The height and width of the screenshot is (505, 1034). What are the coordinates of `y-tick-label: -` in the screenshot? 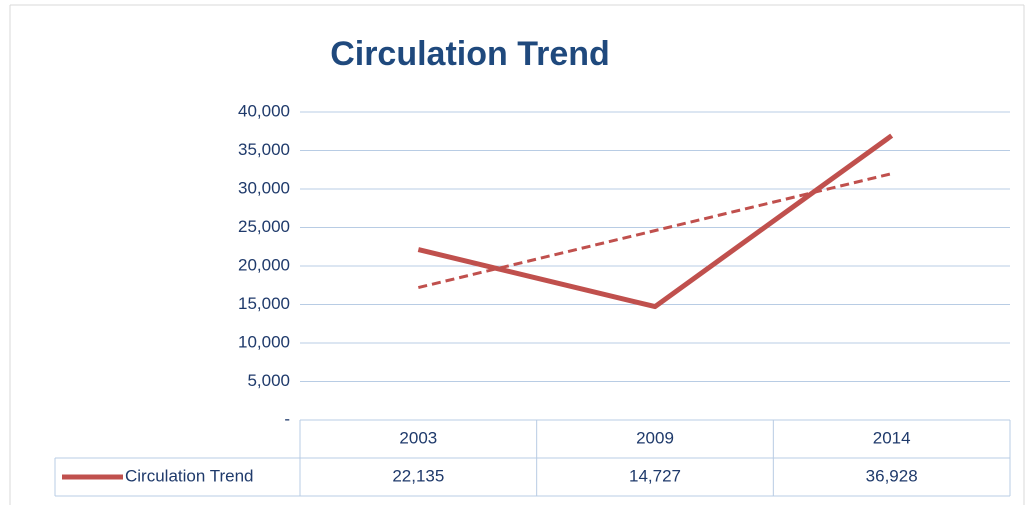 It's located at (287, 418).